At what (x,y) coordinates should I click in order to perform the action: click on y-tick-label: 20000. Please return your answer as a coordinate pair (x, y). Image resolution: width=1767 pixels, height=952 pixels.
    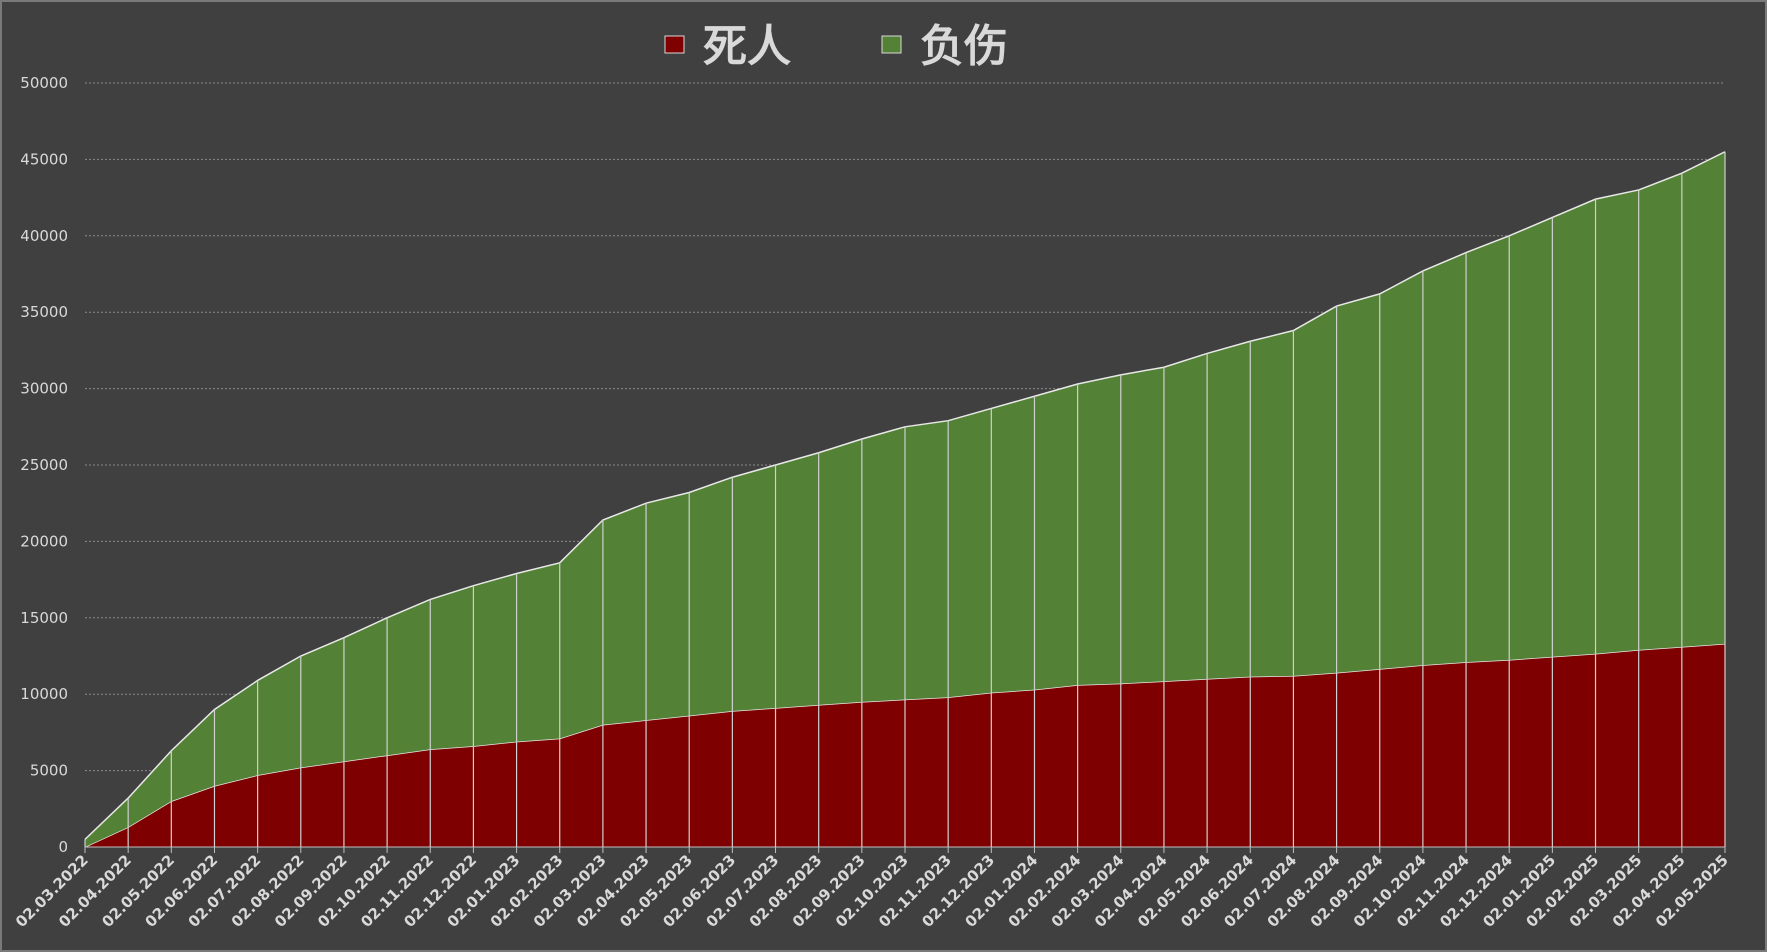
    Looking at the image, I should click on (44, 541).